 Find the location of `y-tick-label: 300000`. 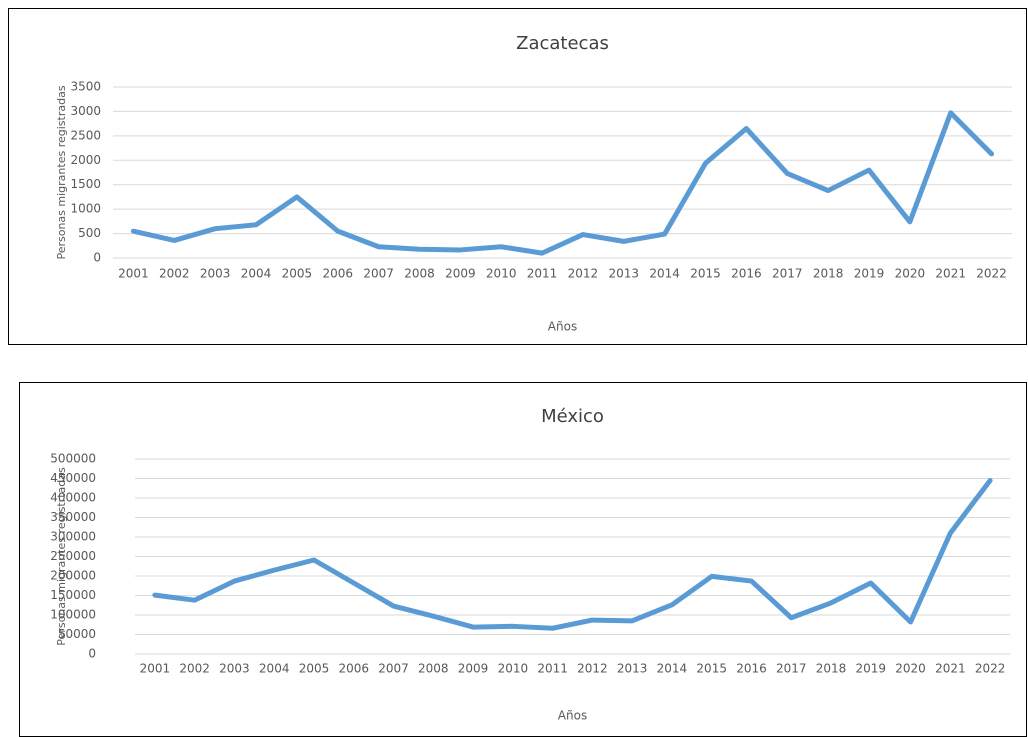

y-tick-label: 300000 is located at coordinates (73, 537).